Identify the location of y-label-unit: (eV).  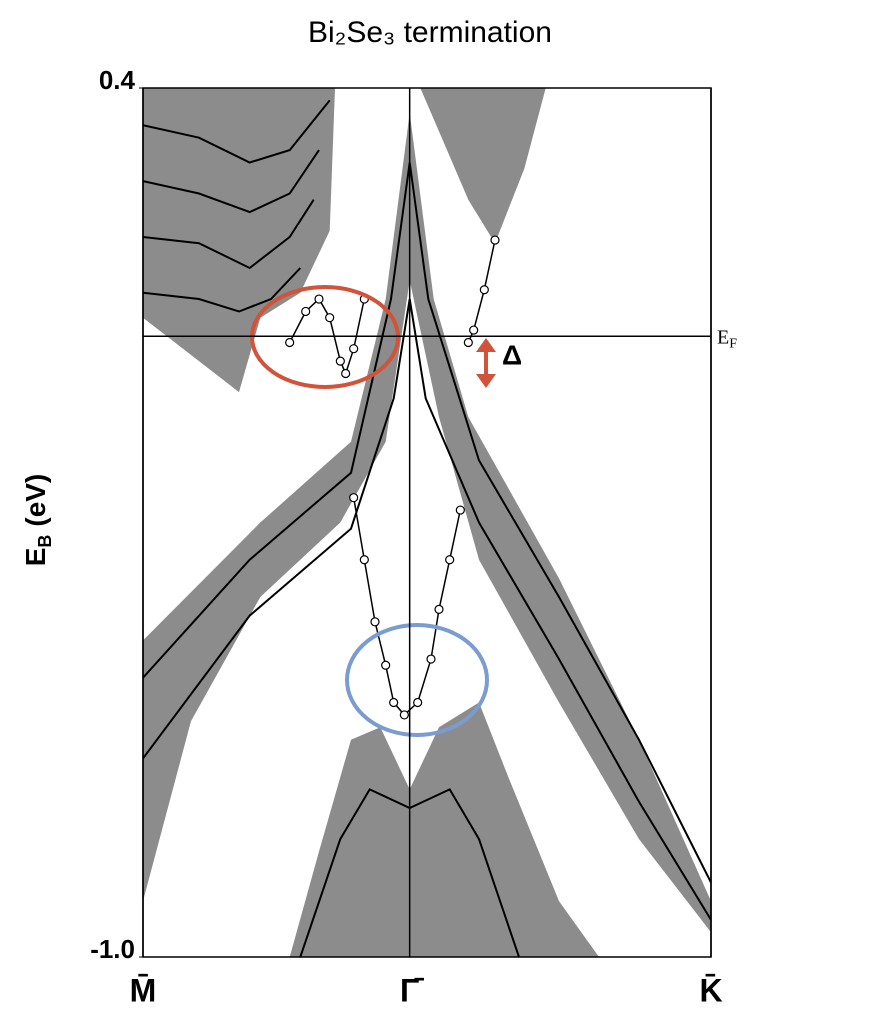
(35, 500).